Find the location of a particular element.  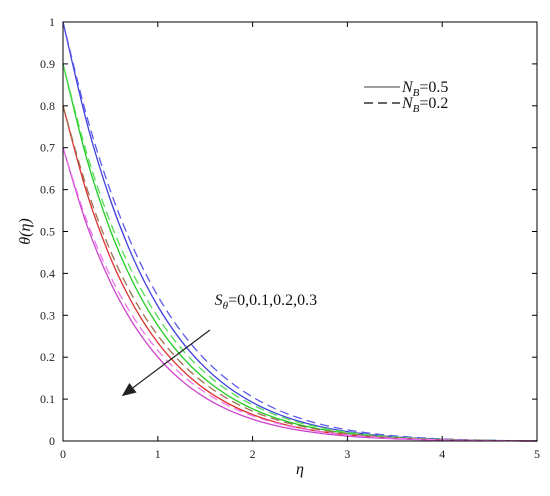

annotation: Sθ=0,0.1,0.2,0.3 is located at coordinates (219, 344).